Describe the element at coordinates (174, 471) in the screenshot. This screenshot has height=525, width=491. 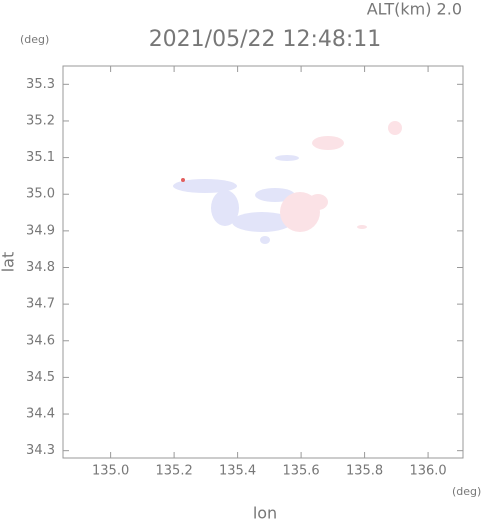
I see `x-tick-label: 135.2` at that location.